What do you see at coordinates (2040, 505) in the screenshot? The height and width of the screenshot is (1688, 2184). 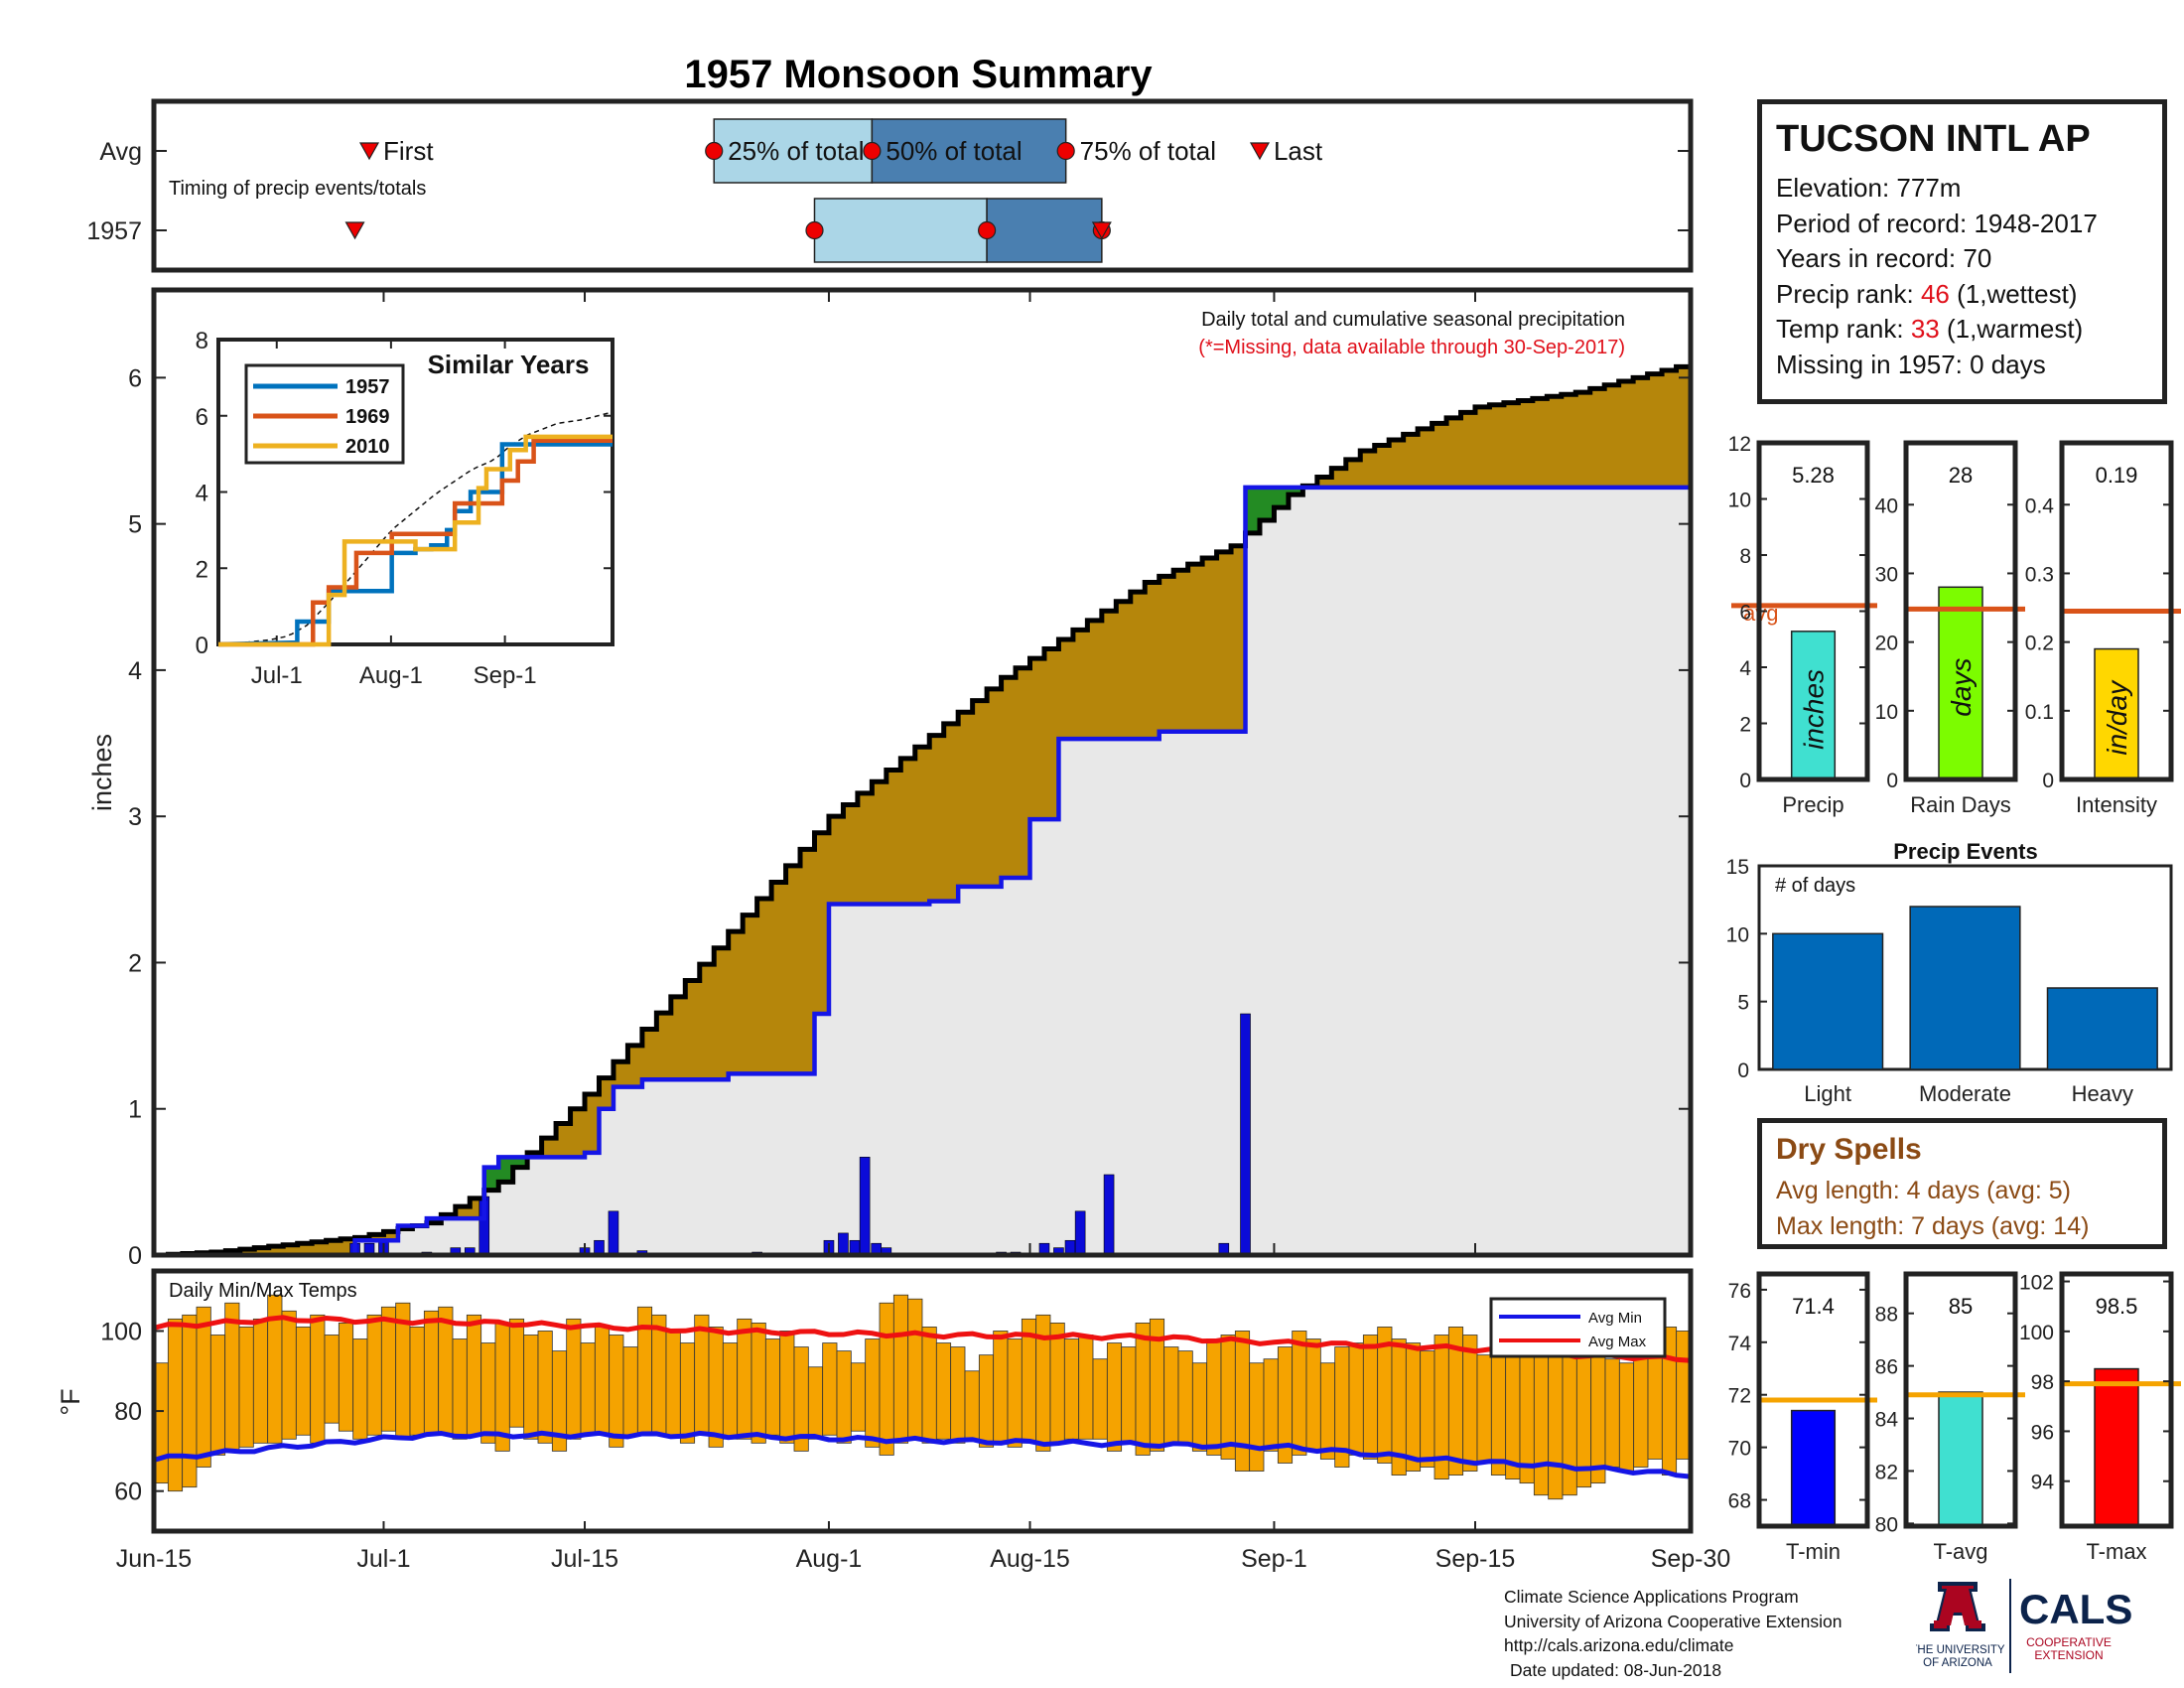 I see `intensity_bar-y-label-4: 0.4` at bounding box center [2040, 505].